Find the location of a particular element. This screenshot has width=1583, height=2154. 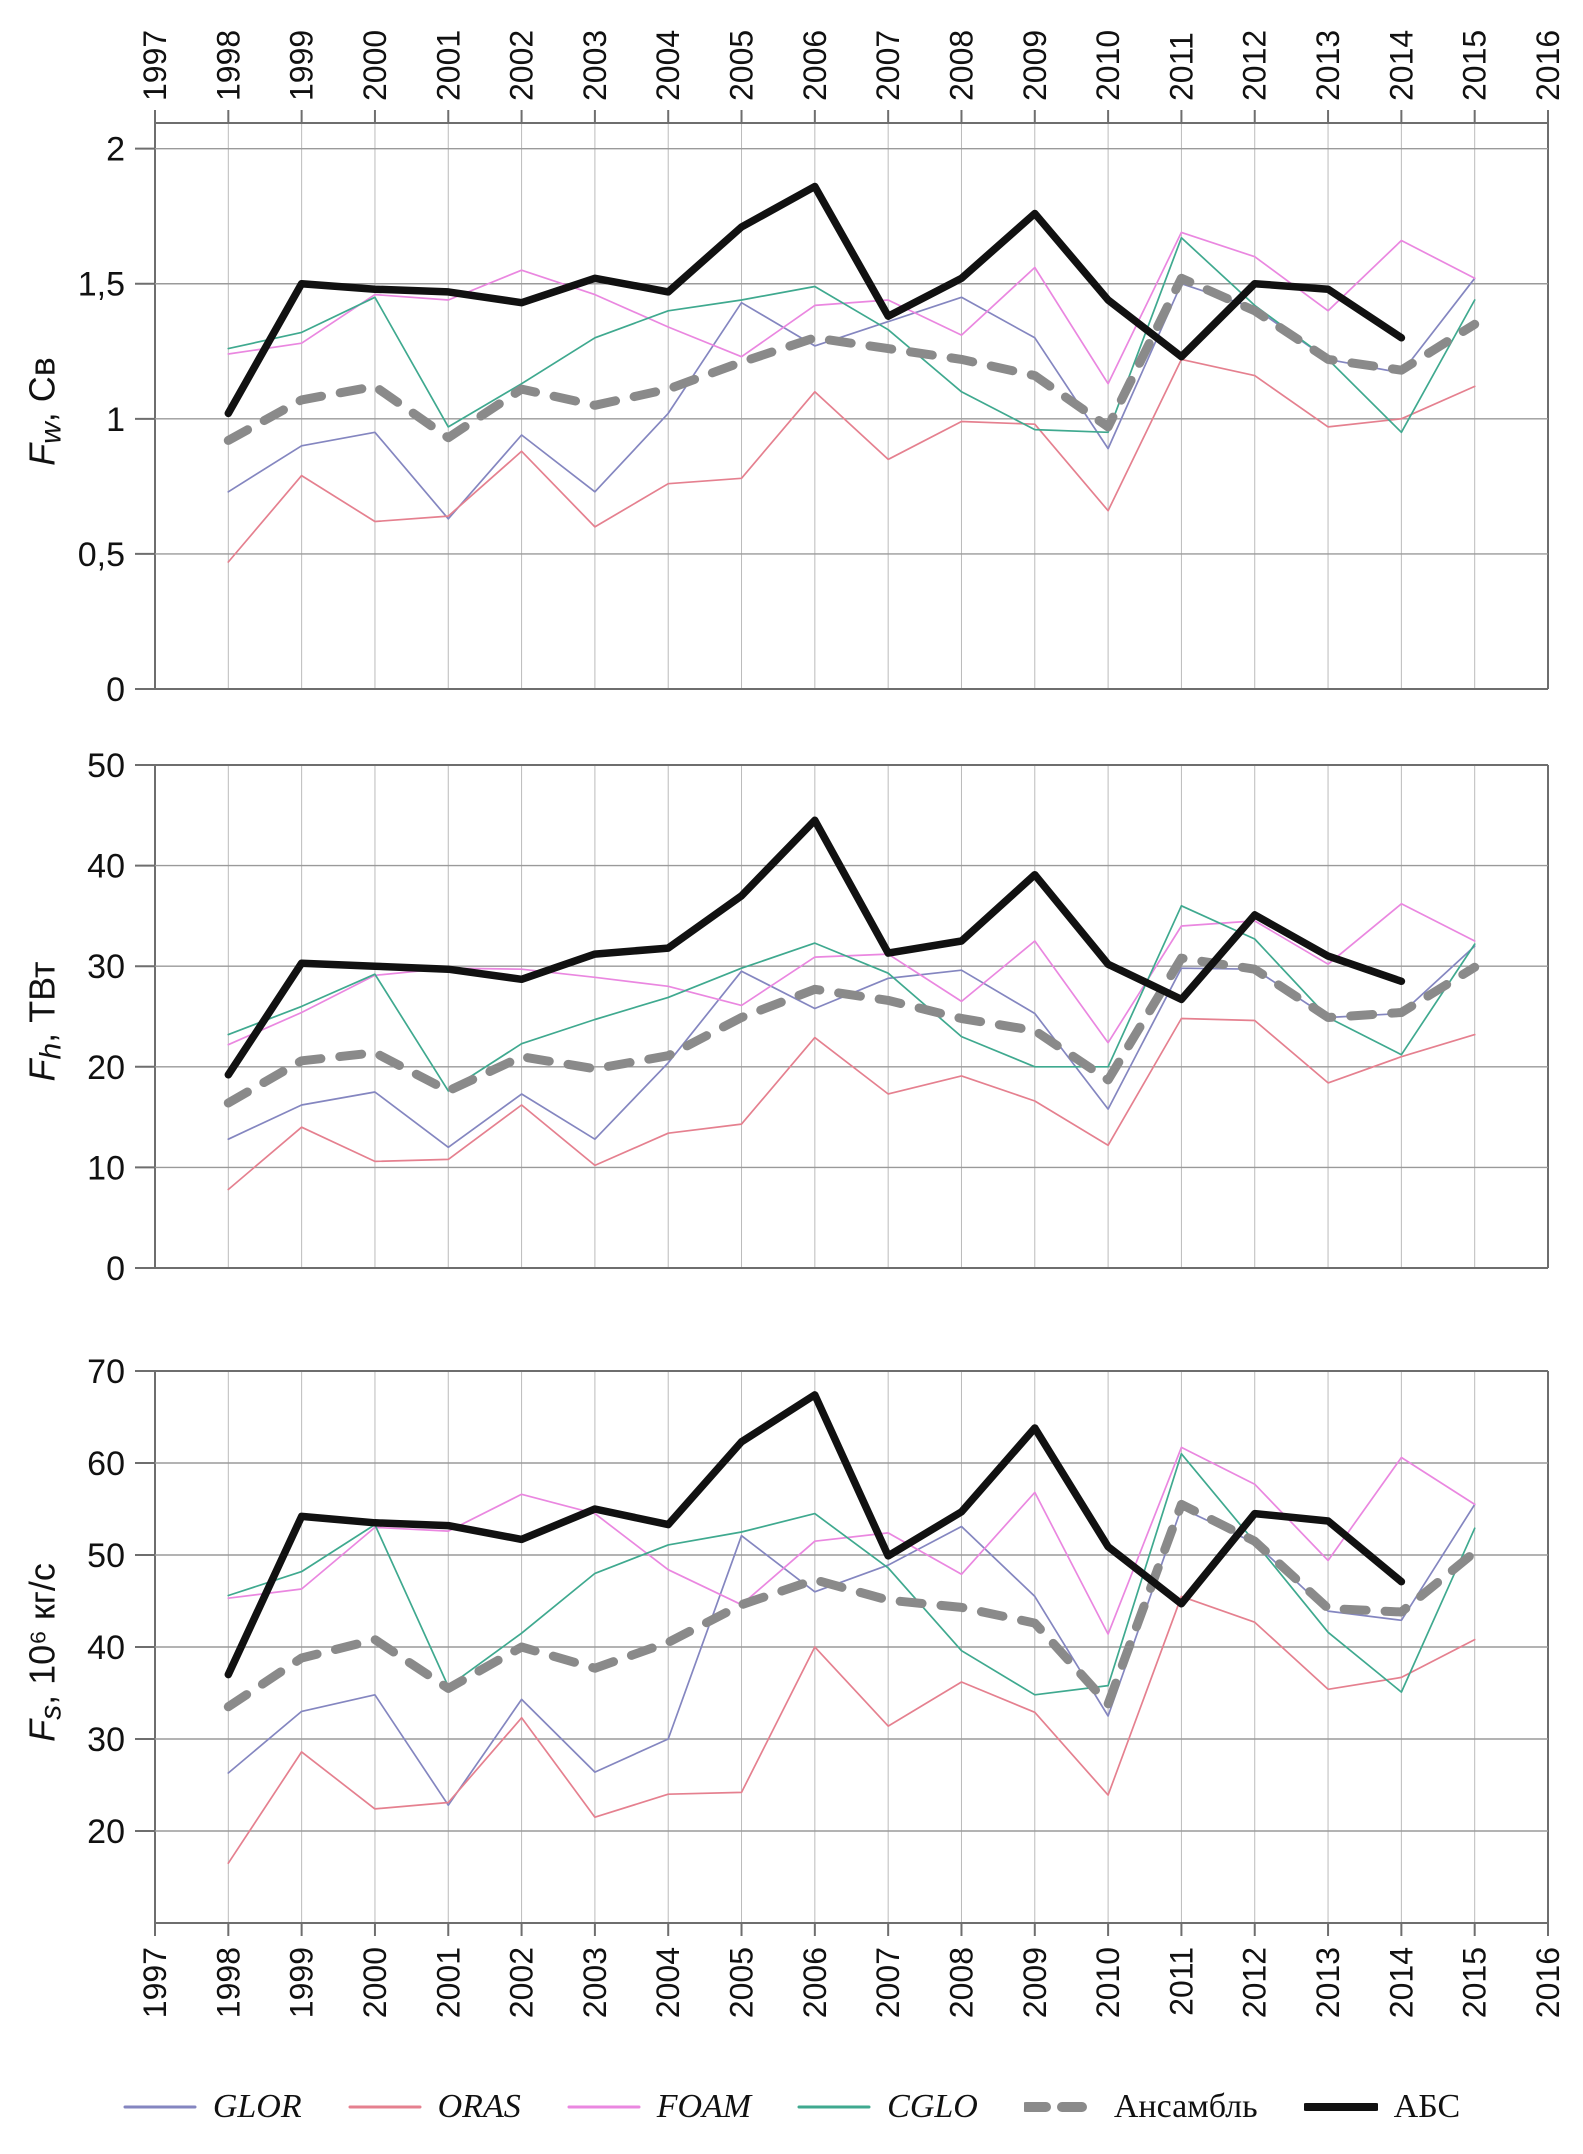

series-CGLO-fh is located at coordinates (851, 998).